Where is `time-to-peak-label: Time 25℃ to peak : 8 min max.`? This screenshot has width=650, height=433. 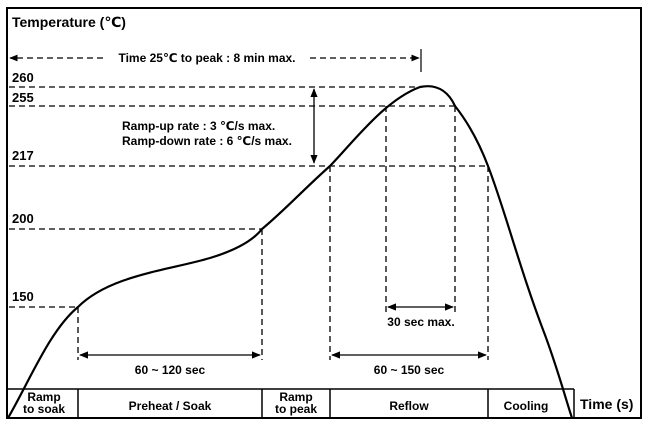
time-to-peak-label: Time 25℃ to peak : 8 min max. is located at coordinates (206, 58).